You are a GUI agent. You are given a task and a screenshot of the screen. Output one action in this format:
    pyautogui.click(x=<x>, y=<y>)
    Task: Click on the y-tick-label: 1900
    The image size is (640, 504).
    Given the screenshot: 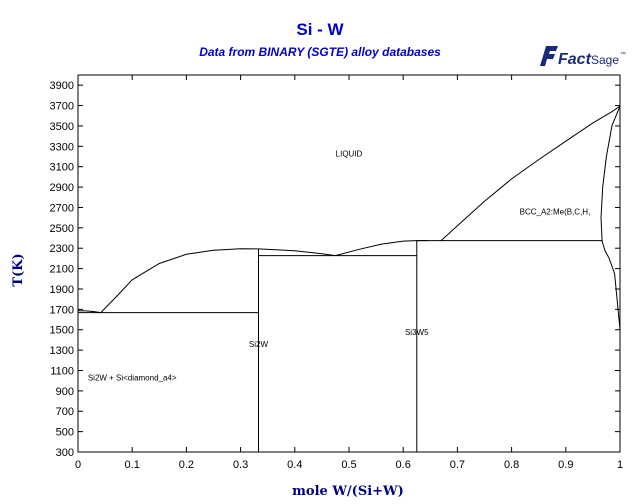 What is the action you would take?
    pyautogui.click(x=62, y=290)
    